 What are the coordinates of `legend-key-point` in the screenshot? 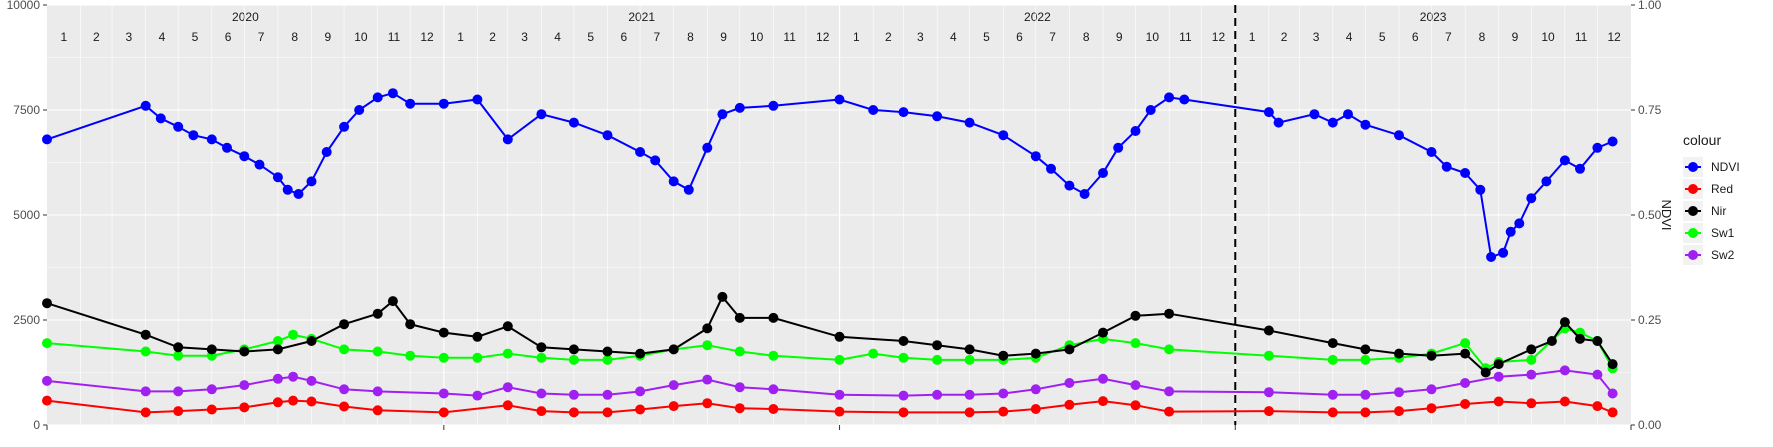 It's located at (1693, 189).